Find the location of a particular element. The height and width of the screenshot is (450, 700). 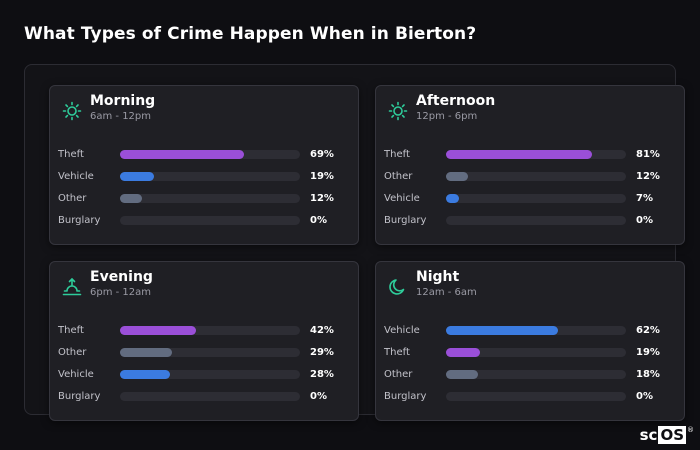

percentage-value: 69% is located at coordinates (322, 154).